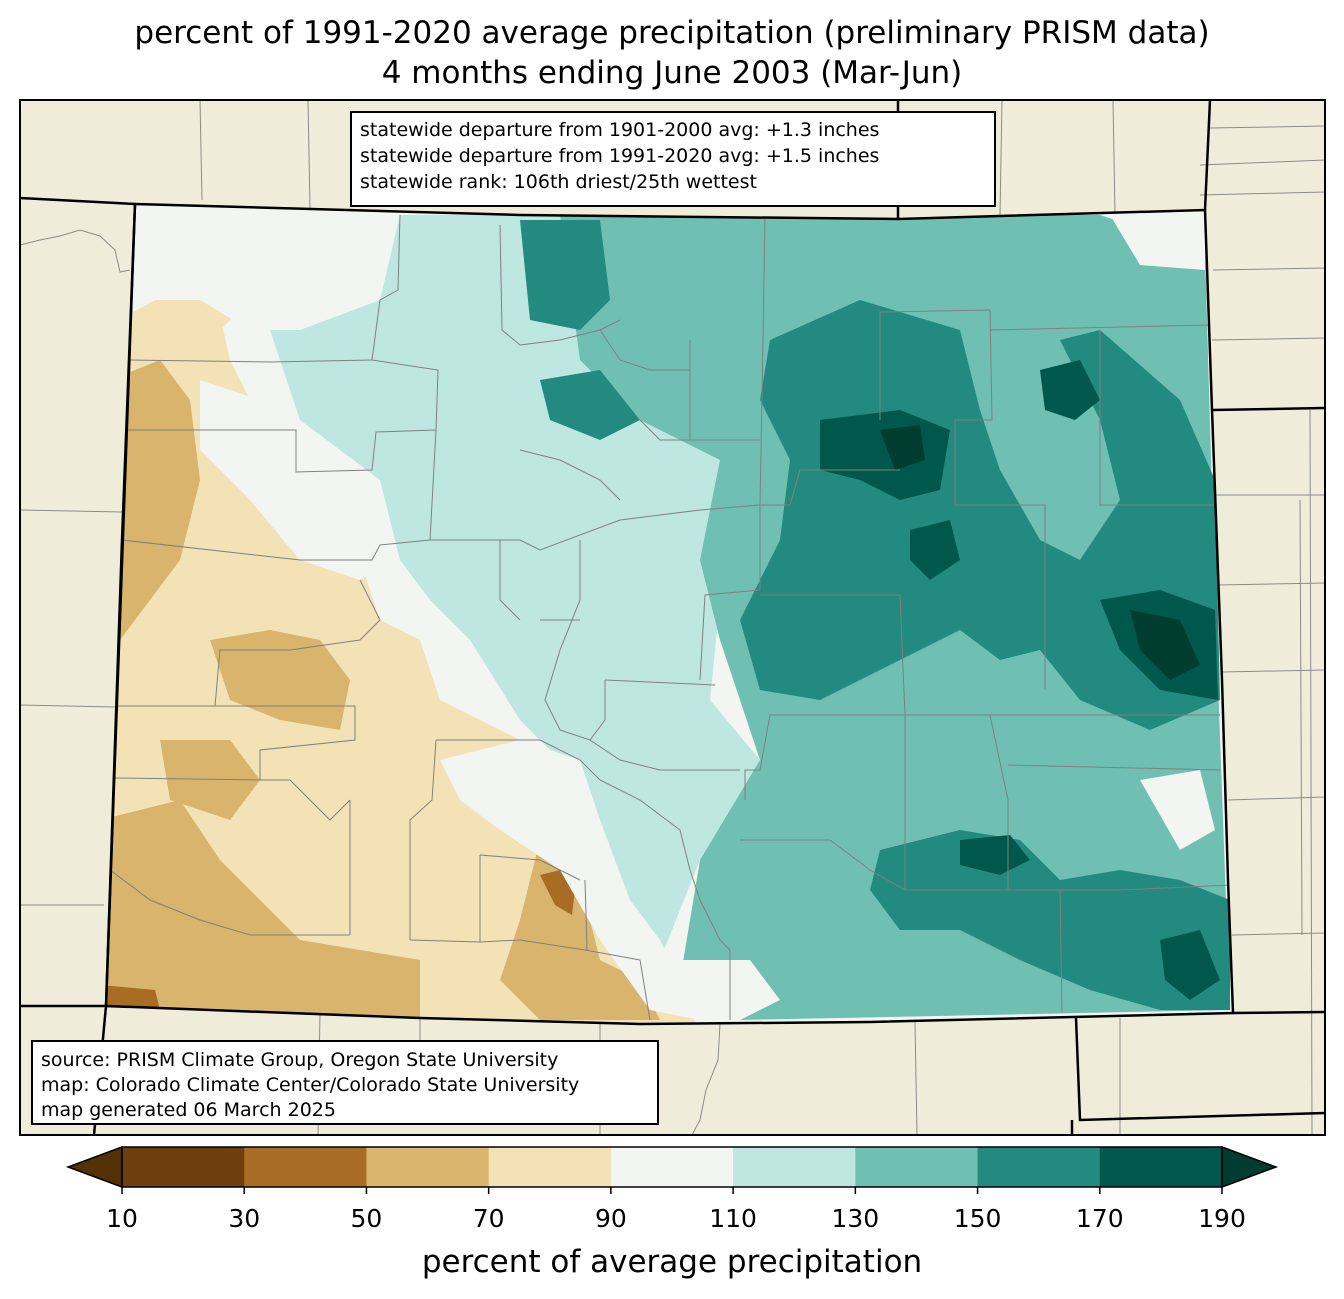 The width and height of the screenshot is (1344, 1299). I want to click on colorbar-tick-label: 110, so click(733, 1218).